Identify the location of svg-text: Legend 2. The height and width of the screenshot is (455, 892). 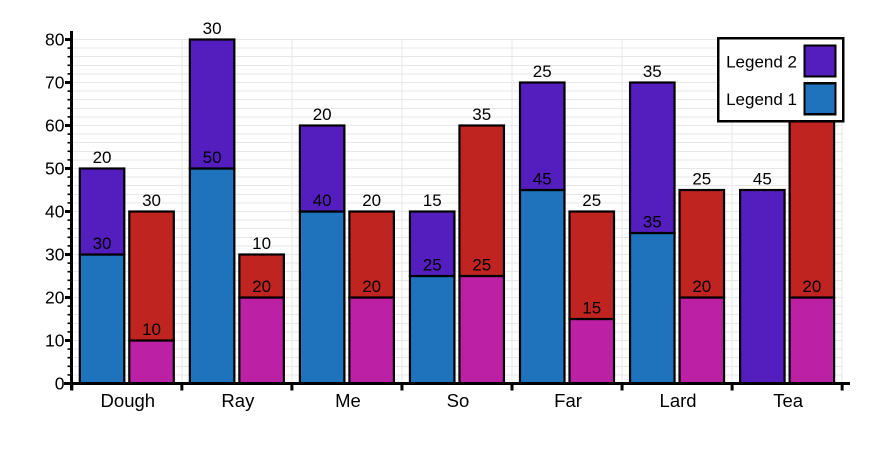
(761, 61).